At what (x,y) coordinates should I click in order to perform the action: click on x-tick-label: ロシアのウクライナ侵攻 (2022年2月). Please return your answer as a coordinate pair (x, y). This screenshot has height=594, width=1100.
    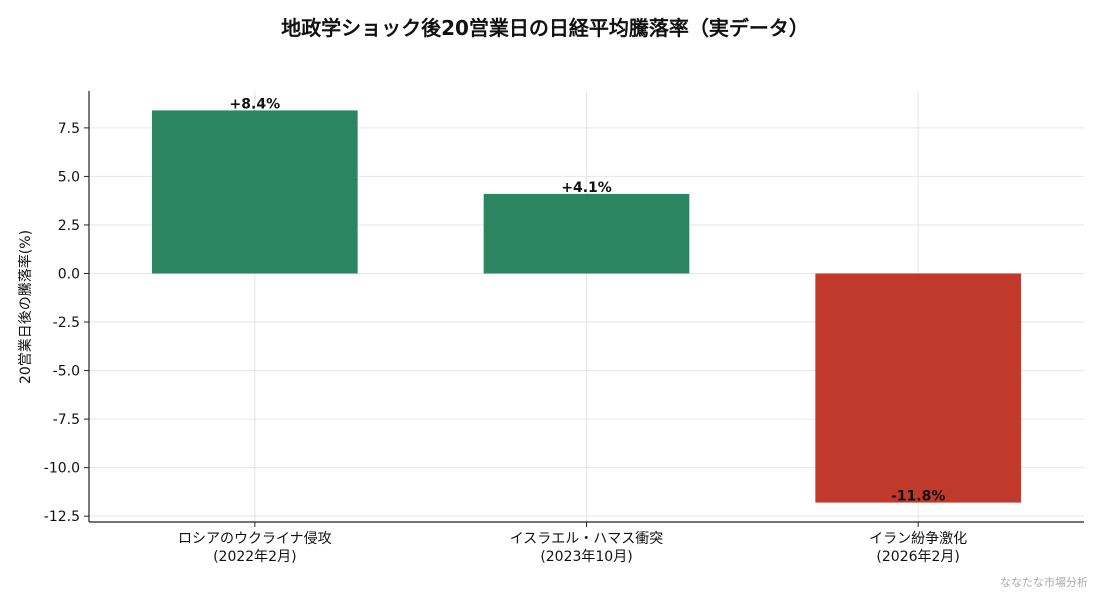
    Looking at the image, I should click on (255, 547).